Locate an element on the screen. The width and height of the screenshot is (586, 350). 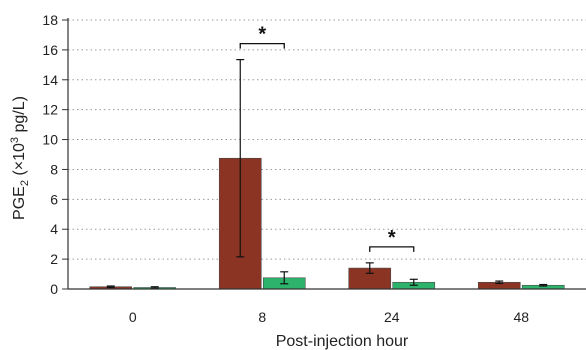
y-tick-label: 8 is located at coordinates (54, 169).